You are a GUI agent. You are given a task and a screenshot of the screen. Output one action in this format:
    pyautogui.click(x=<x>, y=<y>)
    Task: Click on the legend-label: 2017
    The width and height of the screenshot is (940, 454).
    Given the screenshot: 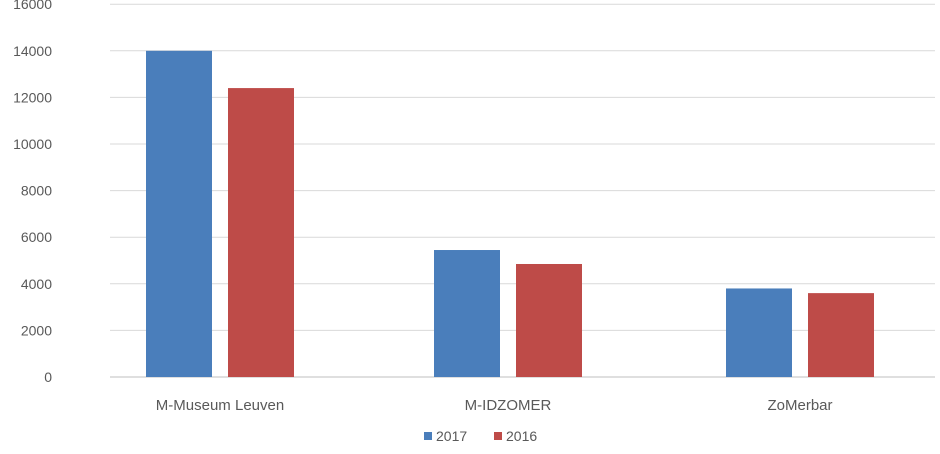 What is the action you would take?
    pyautogui.click(x=451, y=436)
    